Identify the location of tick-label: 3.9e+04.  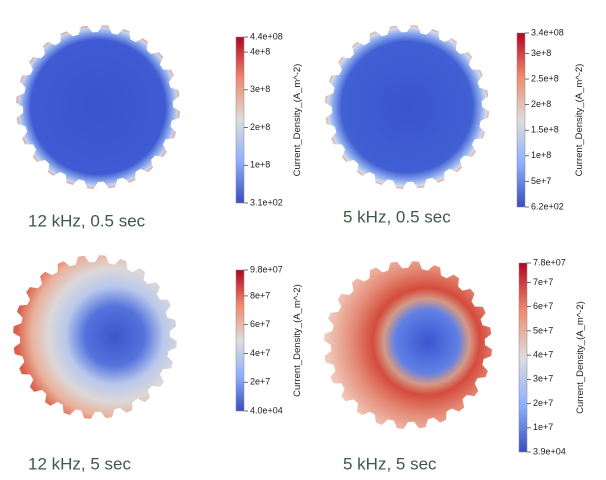
(549, 451).